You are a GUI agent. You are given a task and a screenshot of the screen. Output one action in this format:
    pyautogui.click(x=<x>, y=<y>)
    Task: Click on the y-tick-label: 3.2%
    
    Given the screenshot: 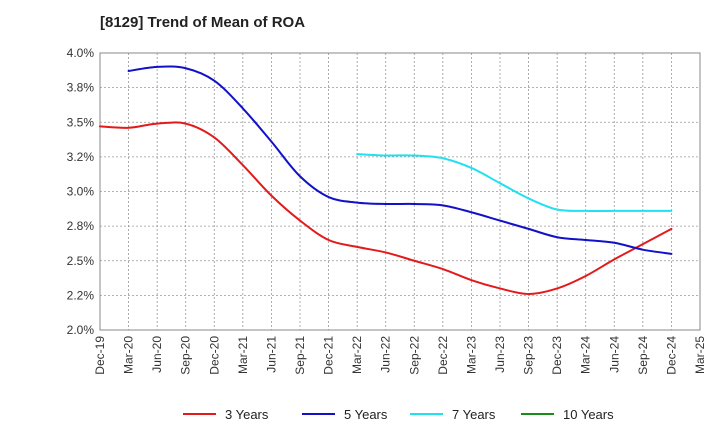 What is the action you would take?
    pyautogui.click(x=81, y=157)
    